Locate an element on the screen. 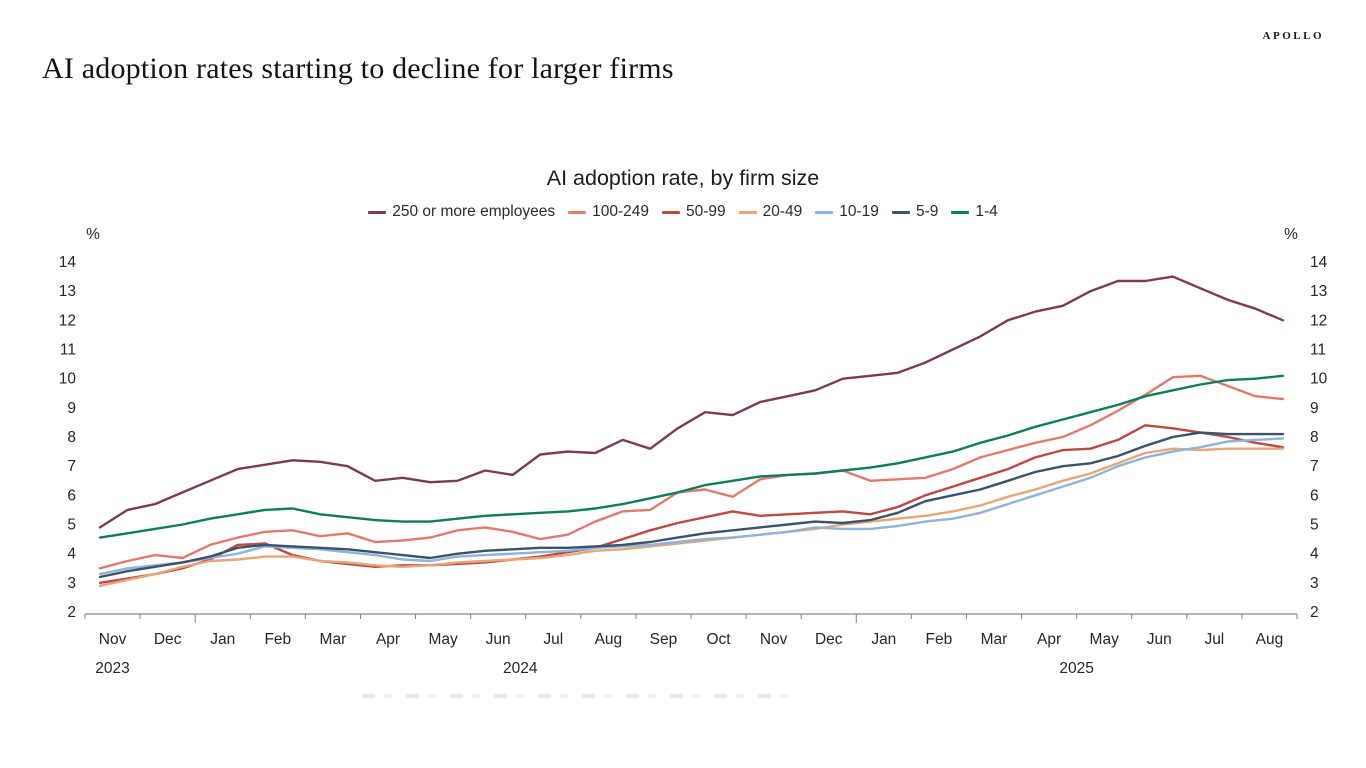 This screenshot has width=1366, height=768. legend-item: 10-19 is located at coordinates (847, 212).